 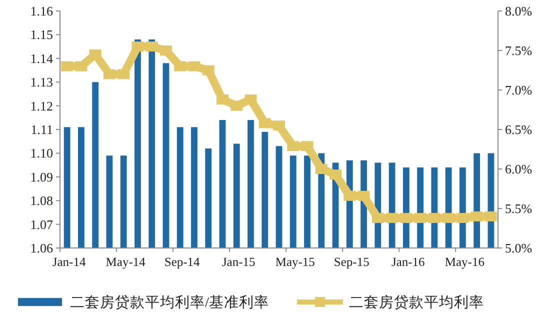 I want to click on legend-label: 二套房贷款平均利率/基准利率, so click(x=170, y=302).